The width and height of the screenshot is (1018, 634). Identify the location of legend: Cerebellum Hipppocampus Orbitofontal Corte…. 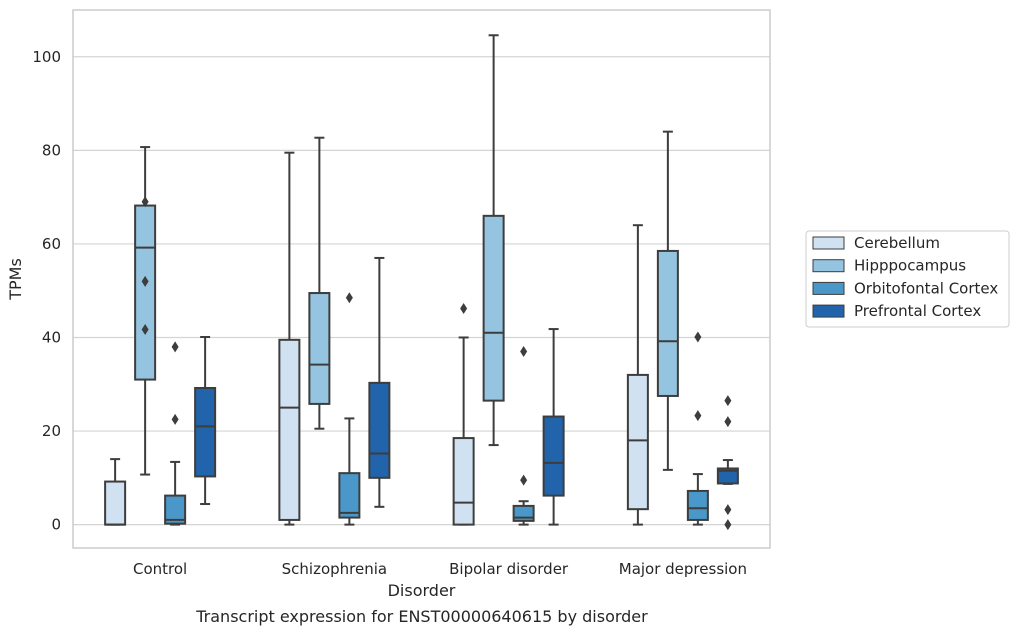
(907, 279).